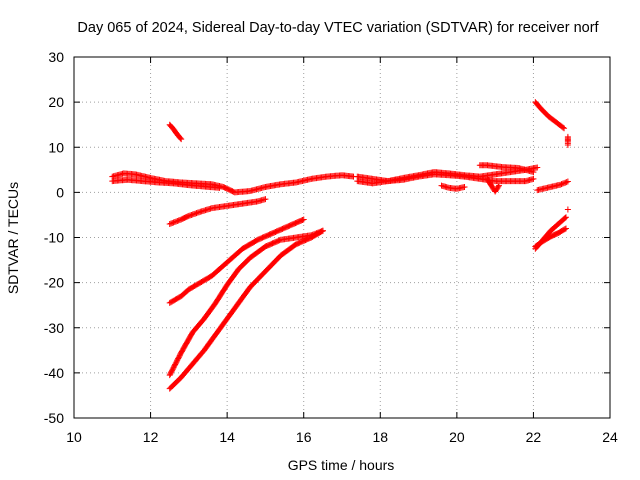  What do you see at coordinates (56, 102) in the screenshot?
I see `y-tick-label: 20` at bounding box center [56, 102].